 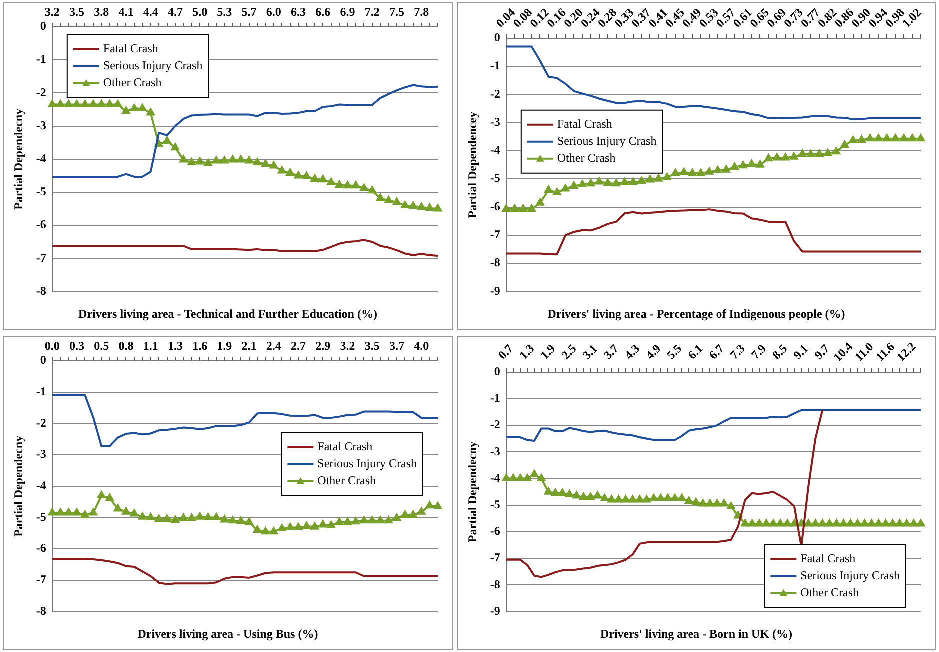 I want to click on x-tick-label: 2.5, so click(x=569, y=352).